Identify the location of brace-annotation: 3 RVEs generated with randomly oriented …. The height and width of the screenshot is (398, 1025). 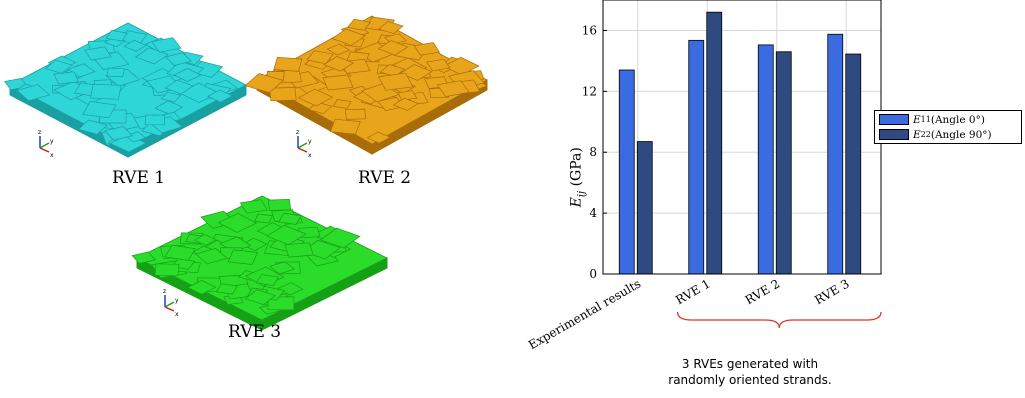
(750, 372).